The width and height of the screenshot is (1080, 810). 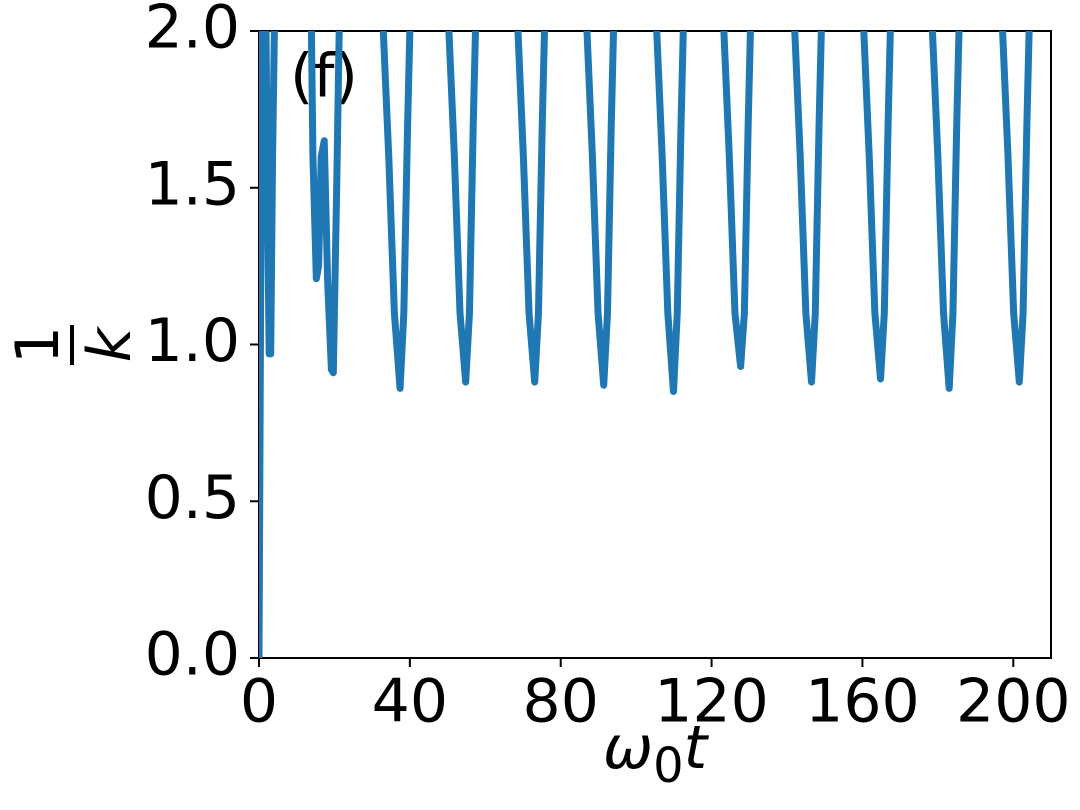 I want to click on y-tick-label: 0.5, so click(x=192, y=498).